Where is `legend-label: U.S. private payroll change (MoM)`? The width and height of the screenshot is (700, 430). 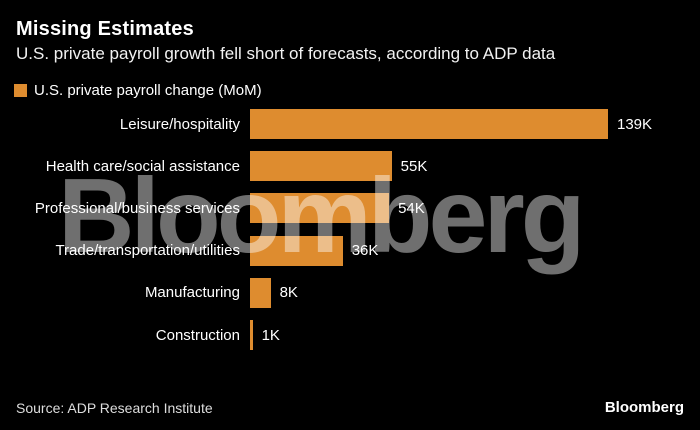
legend-label: U.S. private payroll change (MoM) is located at coordinates (148, 90).